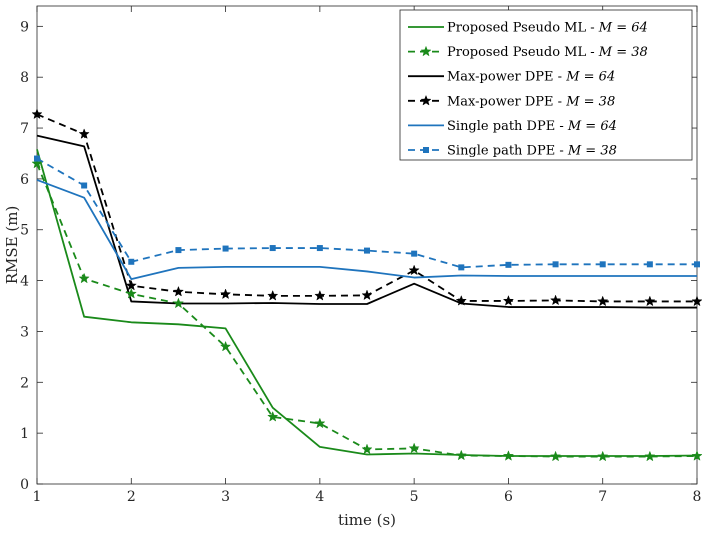 The width and height of the screenshot is (706, 533). I want to click on x-tick-label: 3, so click(225, 497).